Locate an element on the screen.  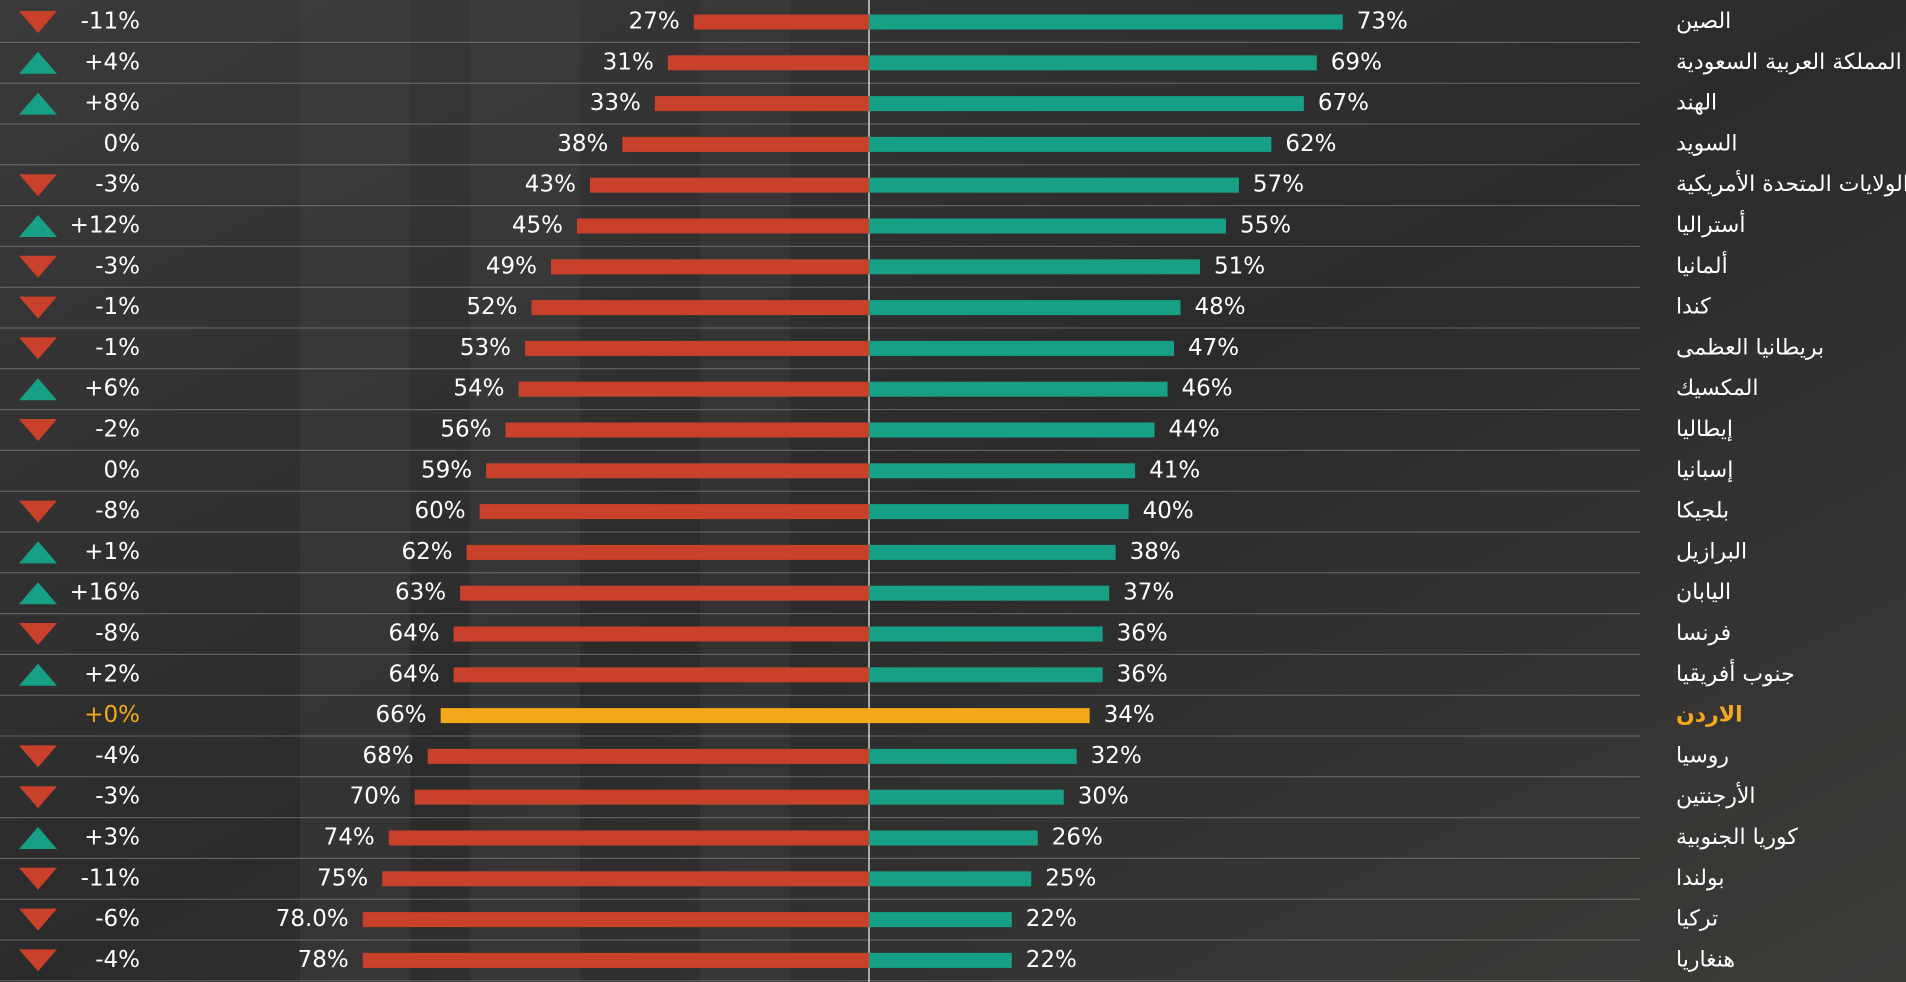
value-label: 53% is located at coordinates (485, 348).